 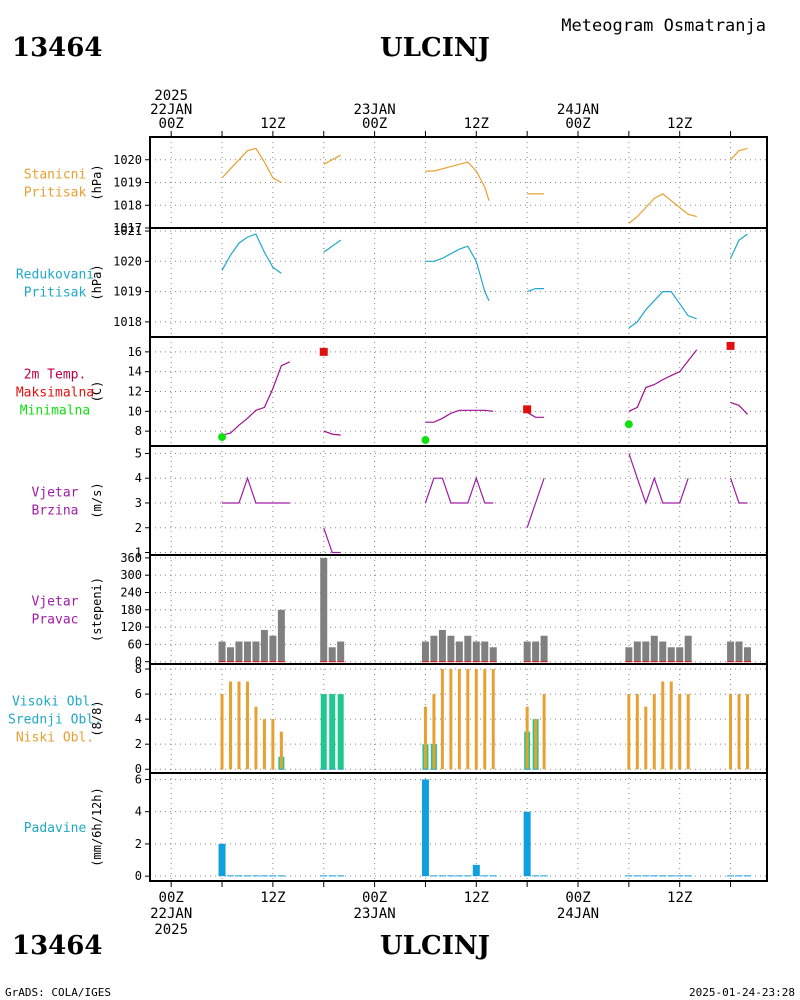 I want to click on footer-station-id: 13464, so click(x=57, y=946).